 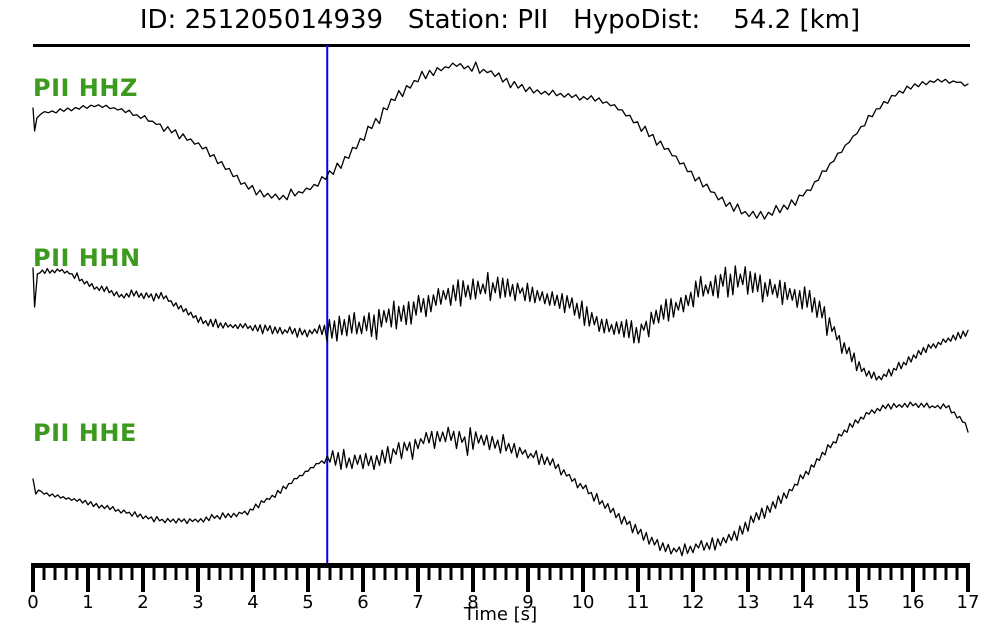 I want to click on x-tick-label: 16, so click(x=913, y=602).